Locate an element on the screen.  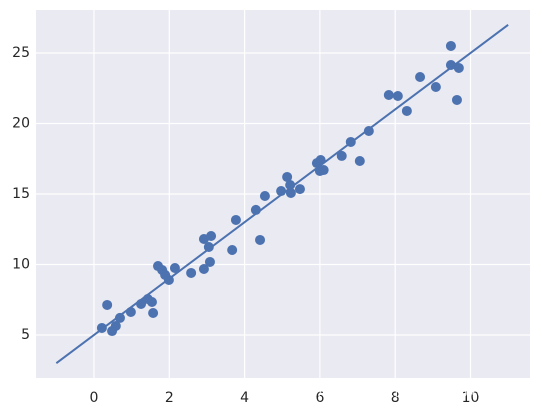
x-tick-label: 4 is located at coordinates (244, 398).